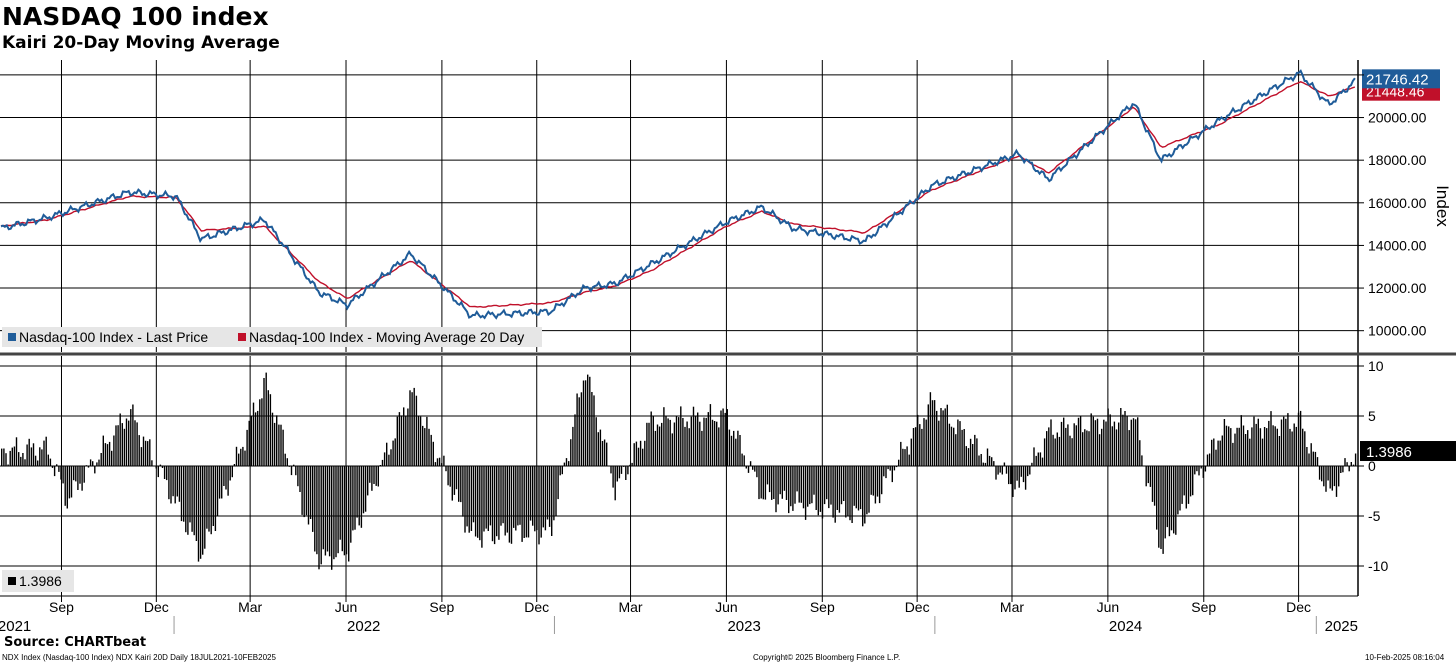  What do you see at coordinates (1376, 366) in the screenshot?
I see `y-tick-label: 10` at bounding box center [1376, 366].